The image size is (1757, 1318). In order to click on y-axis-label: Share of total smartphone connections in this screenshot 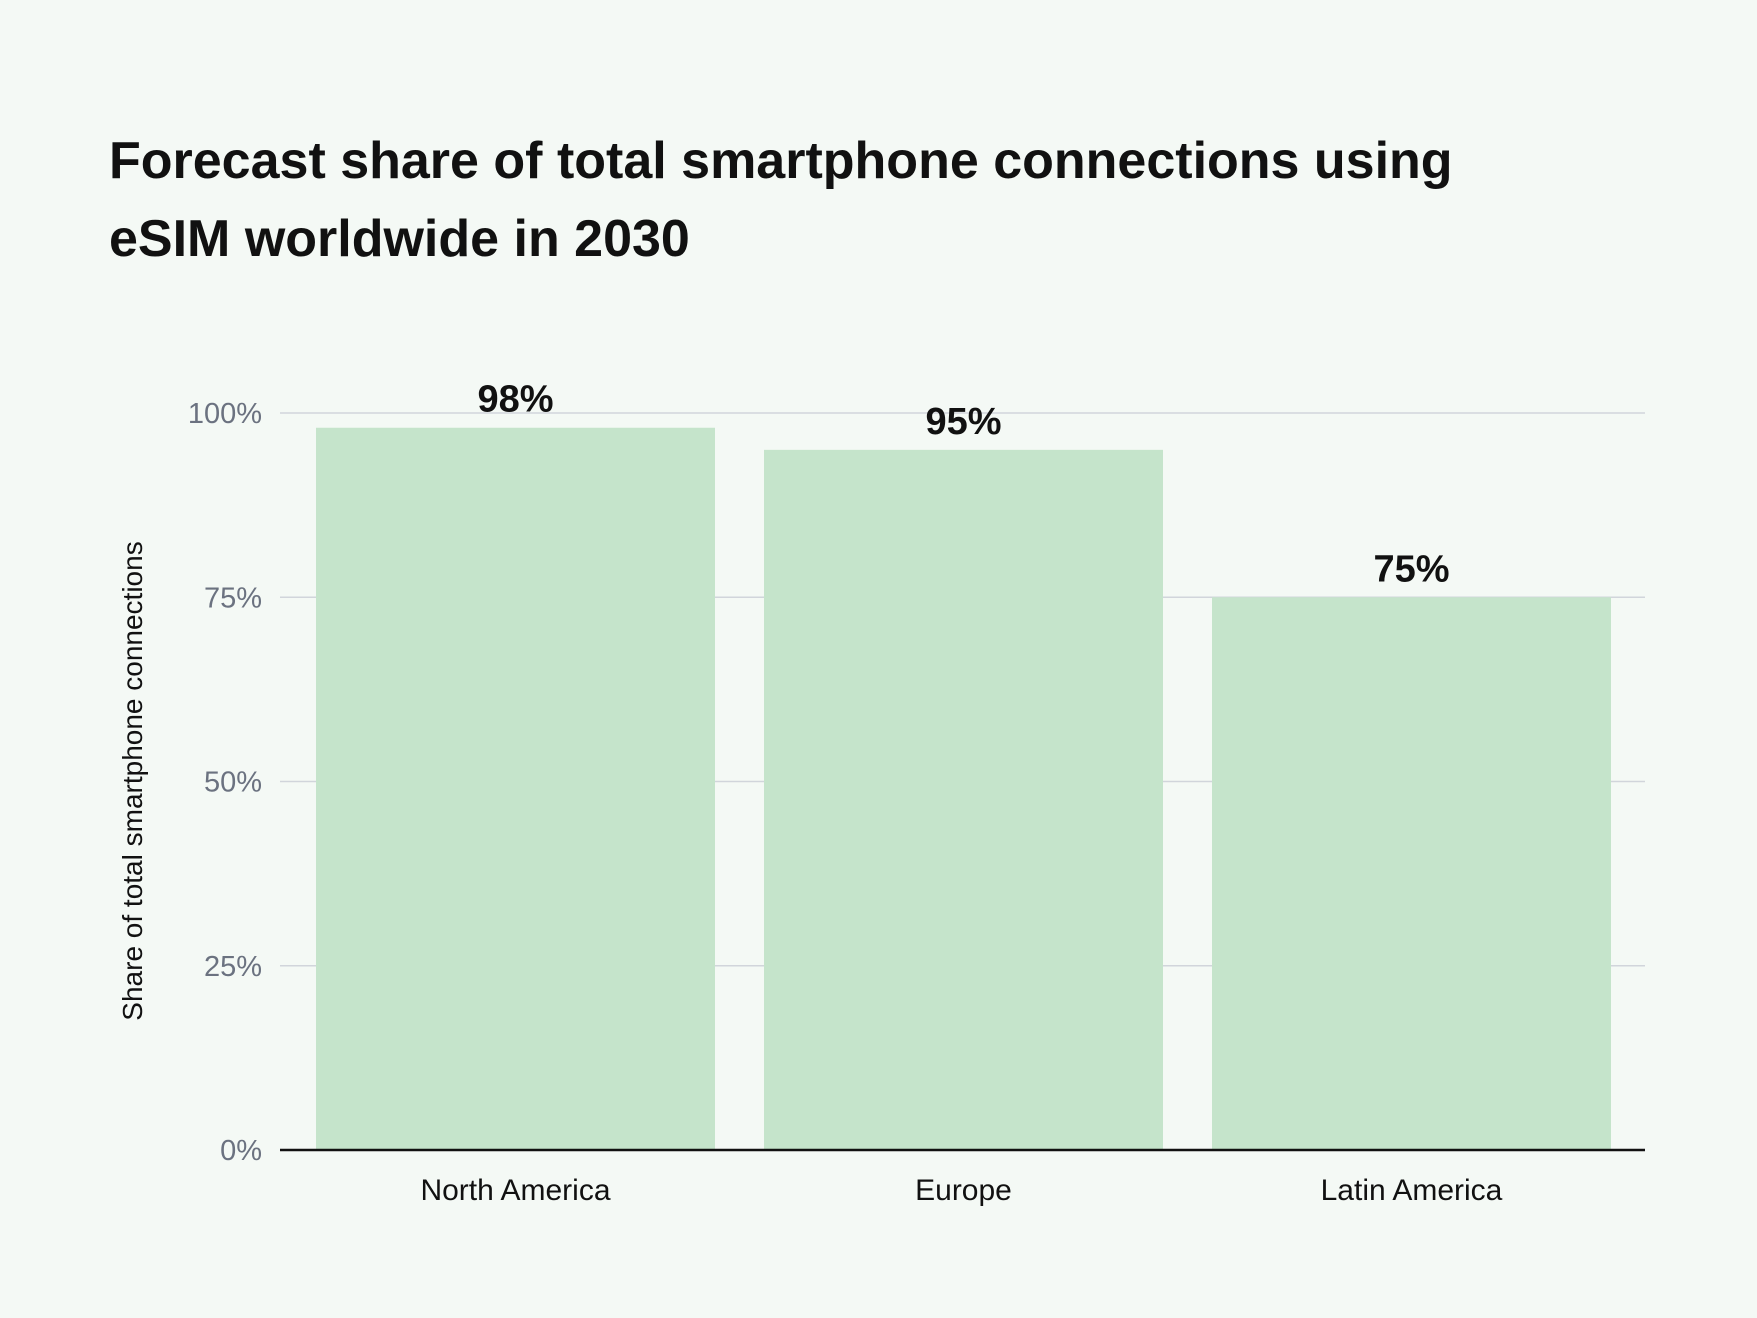, I will do `click(132, 780)`.